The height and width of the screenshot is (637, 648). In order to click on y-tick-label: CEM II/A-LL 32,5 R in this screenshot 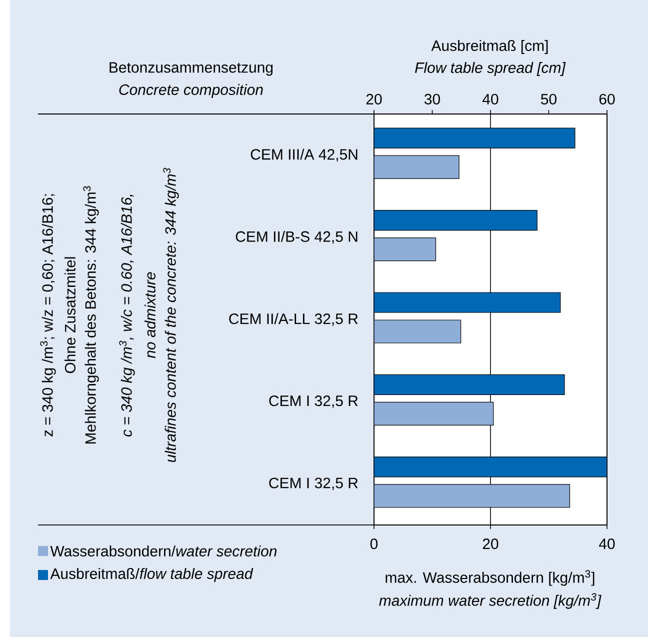, I will do `click(293, 319)`.